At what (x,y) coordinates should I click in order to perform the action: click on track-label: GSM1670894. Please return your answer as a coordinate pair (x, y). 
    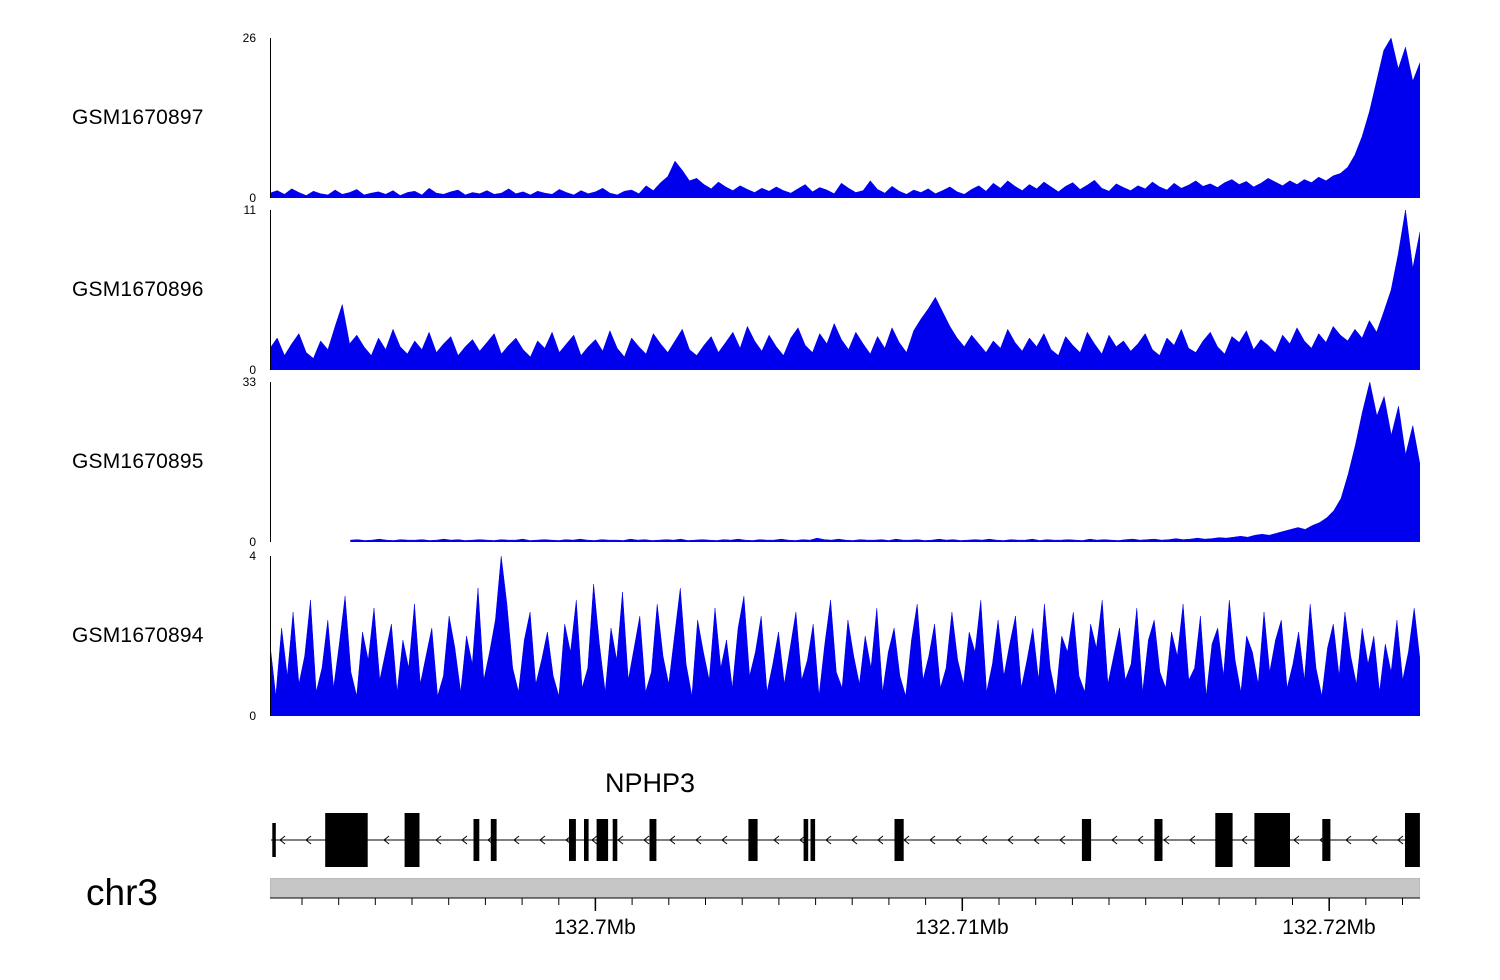
    Looking at the image, I should click on (138, 635).